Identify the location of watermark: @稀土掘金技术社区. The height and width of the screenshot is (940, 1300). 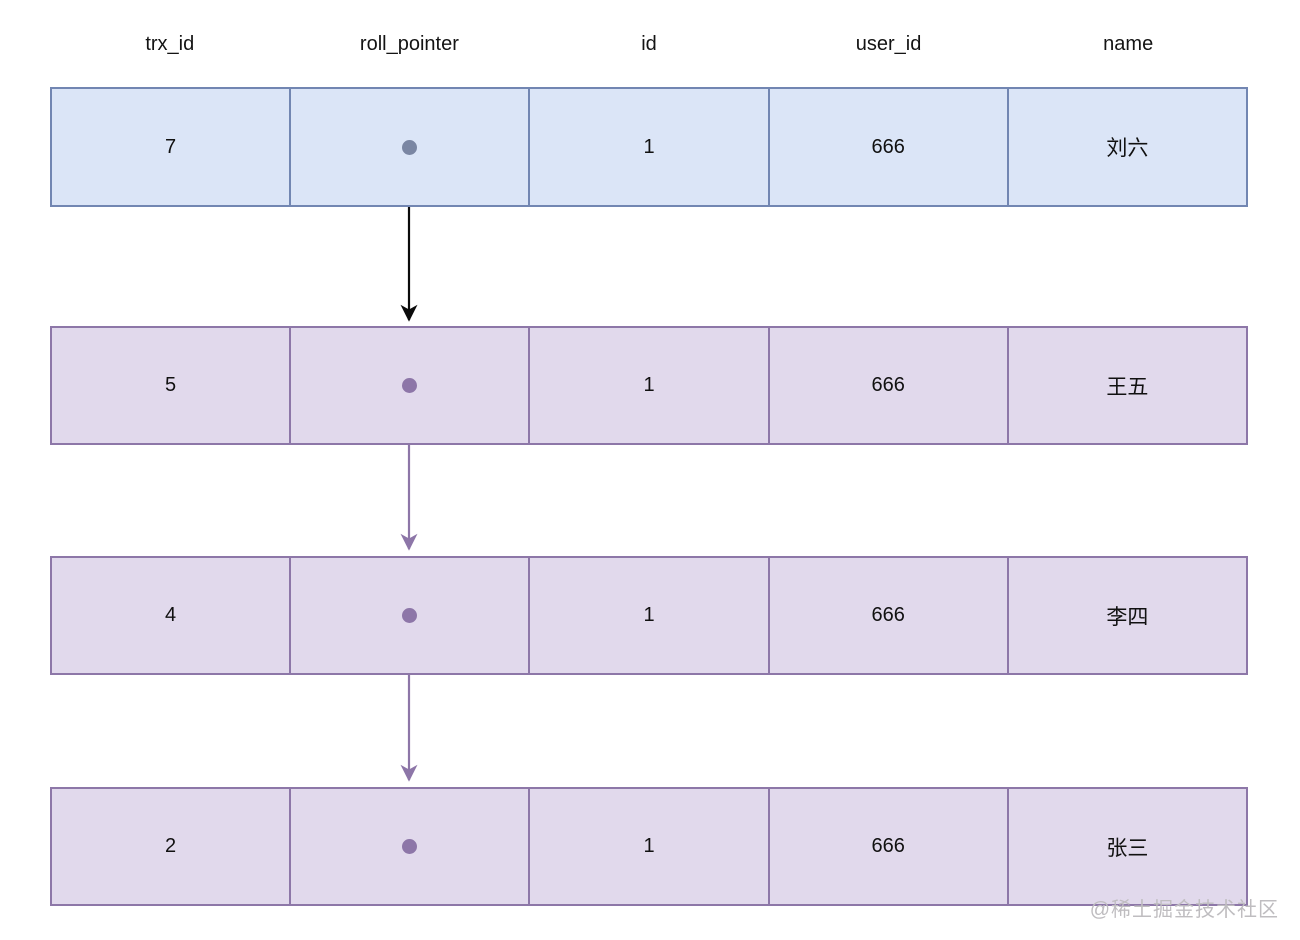
(1184, 910).